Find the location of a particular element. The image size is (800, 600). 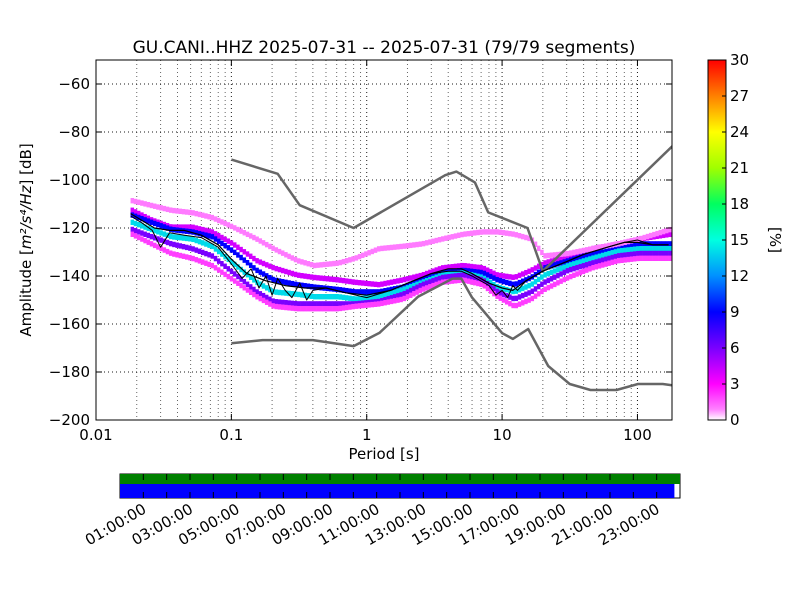

y-tick-label: −60 is located at coordinates (74, 84).